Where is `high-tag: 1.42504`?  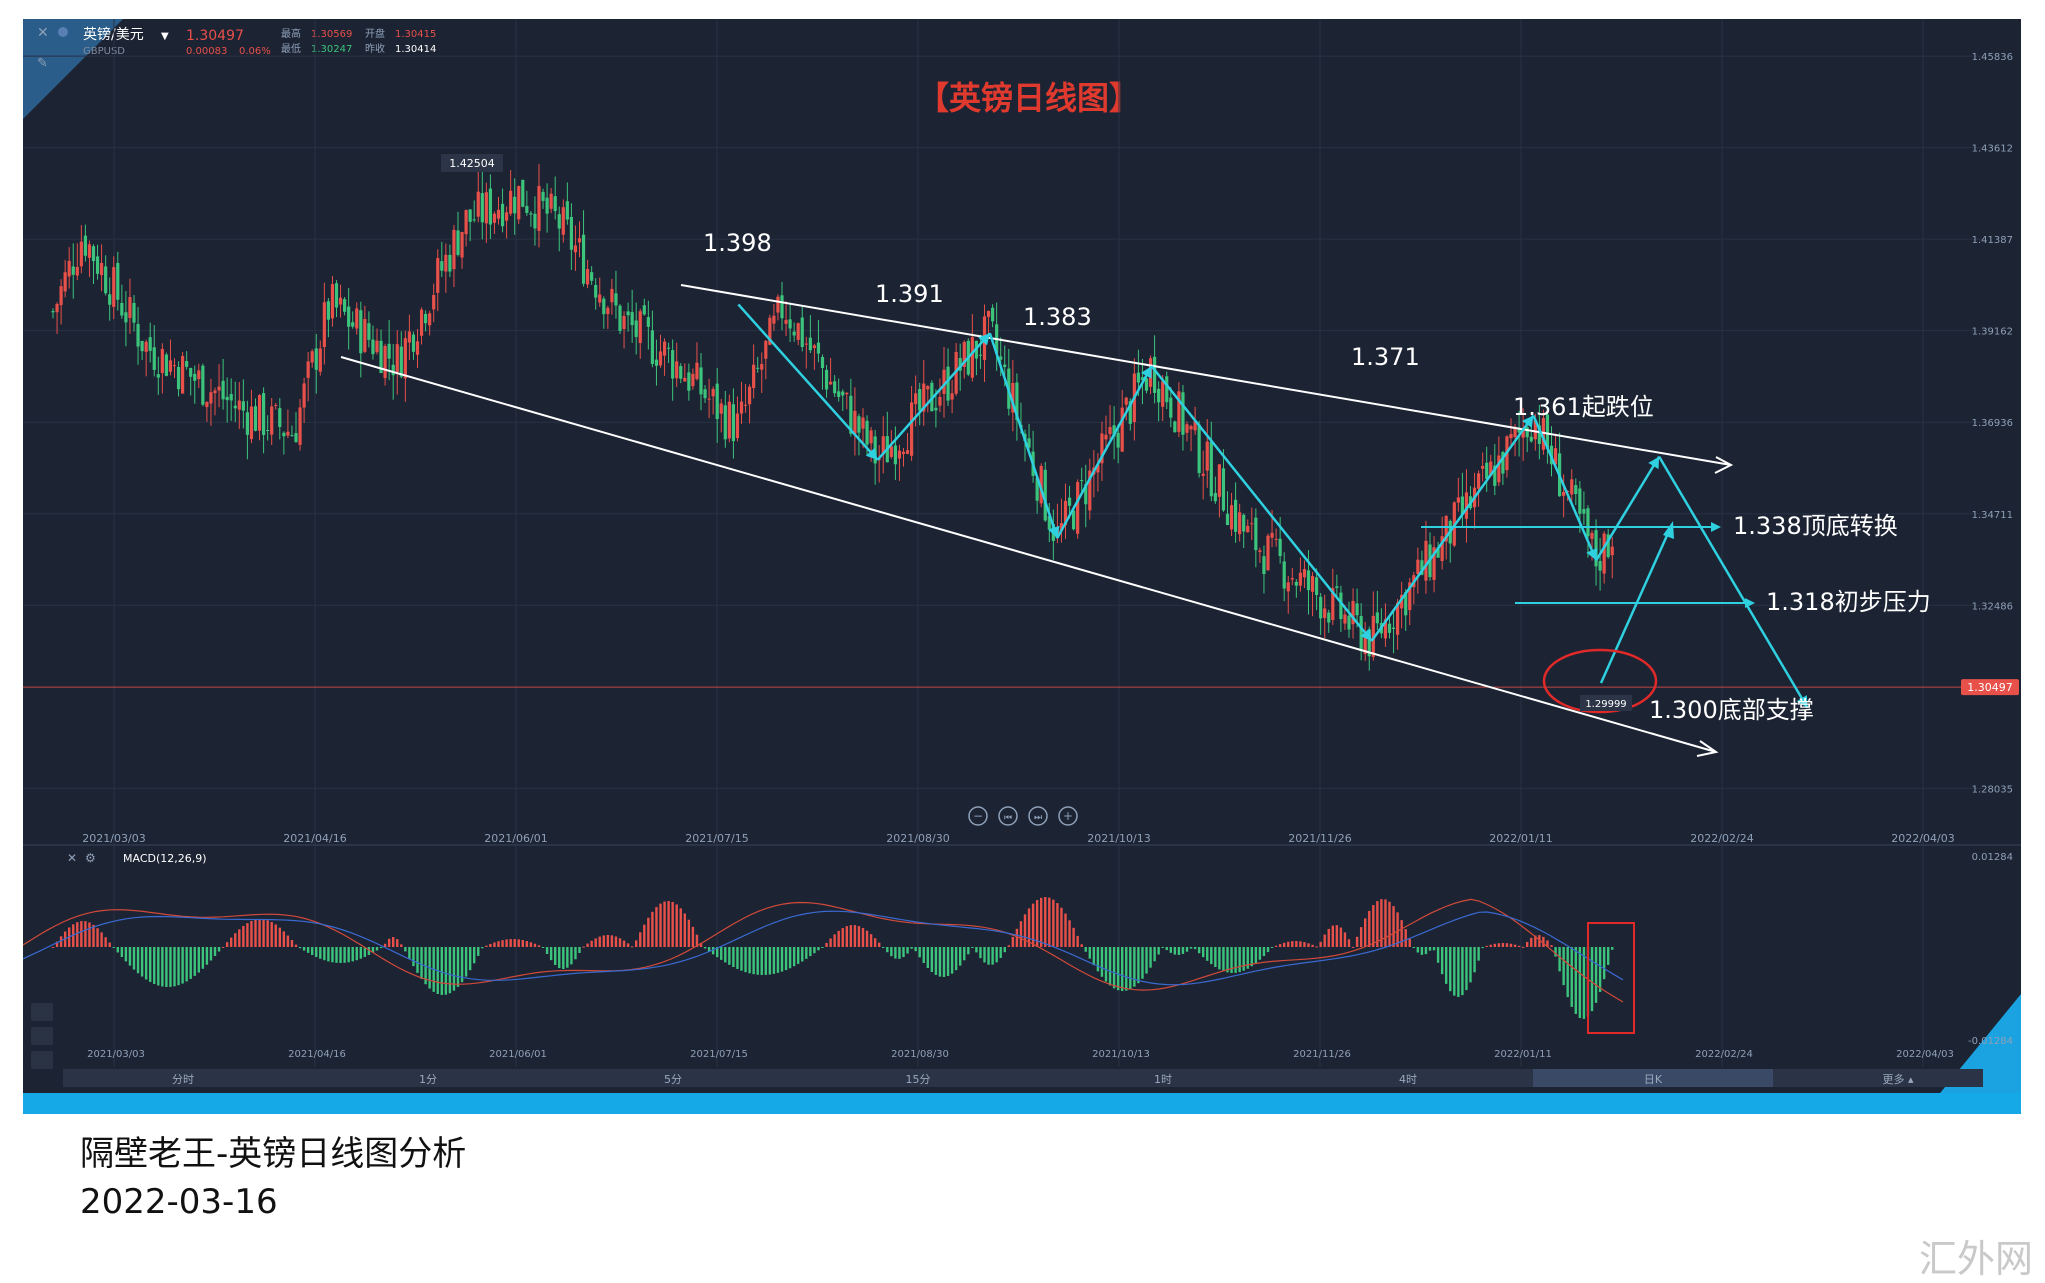
high-tag: 1.42504 is located at coordinates (472, 163).